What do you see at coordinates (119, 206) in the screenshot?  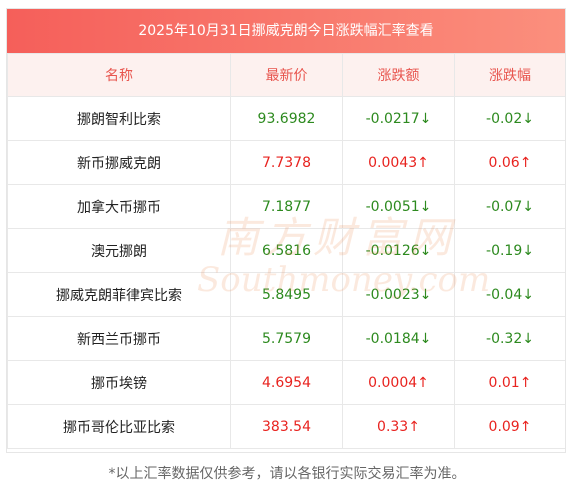 I see `currency-name: 加拿大币挪币` at bounding box center [119, 206].